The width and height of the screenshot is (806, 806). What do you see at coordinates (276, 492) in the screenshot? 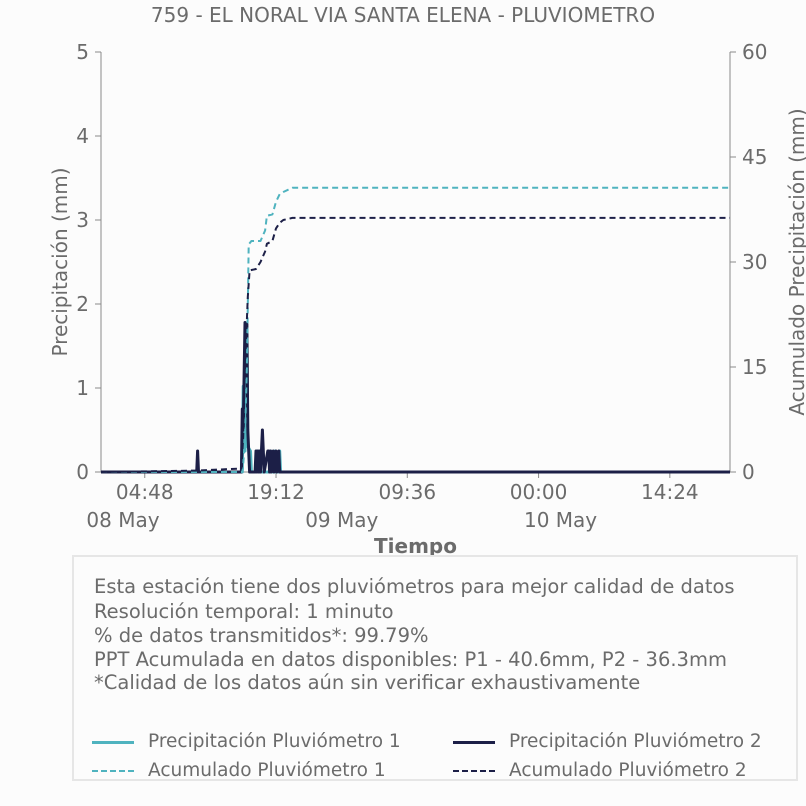
I see `x-tick-label: 19:12` at bounding box center [276, 492].